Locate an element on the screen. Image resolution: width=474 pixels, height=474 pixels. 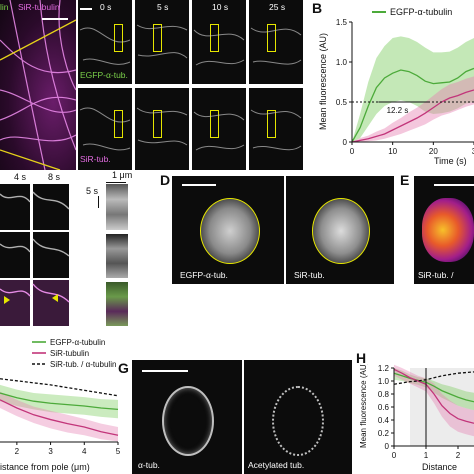
panel-a-overview: lin SiR-tubulin is located at coordinates (38, 85).